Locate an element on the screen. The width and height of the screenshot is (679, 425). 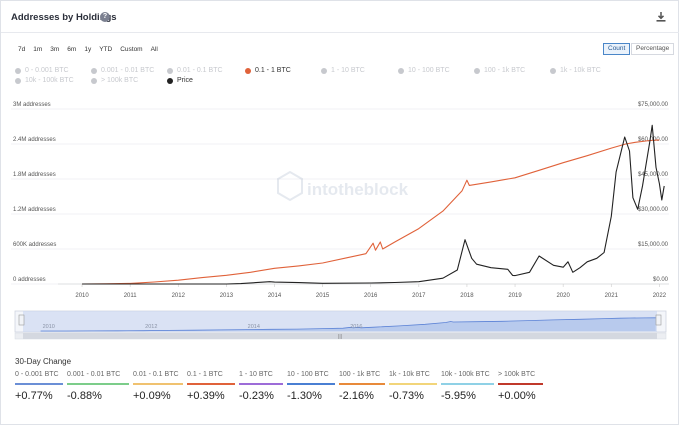
x-tick-label: 2013 is located at coordinates (227, 296).